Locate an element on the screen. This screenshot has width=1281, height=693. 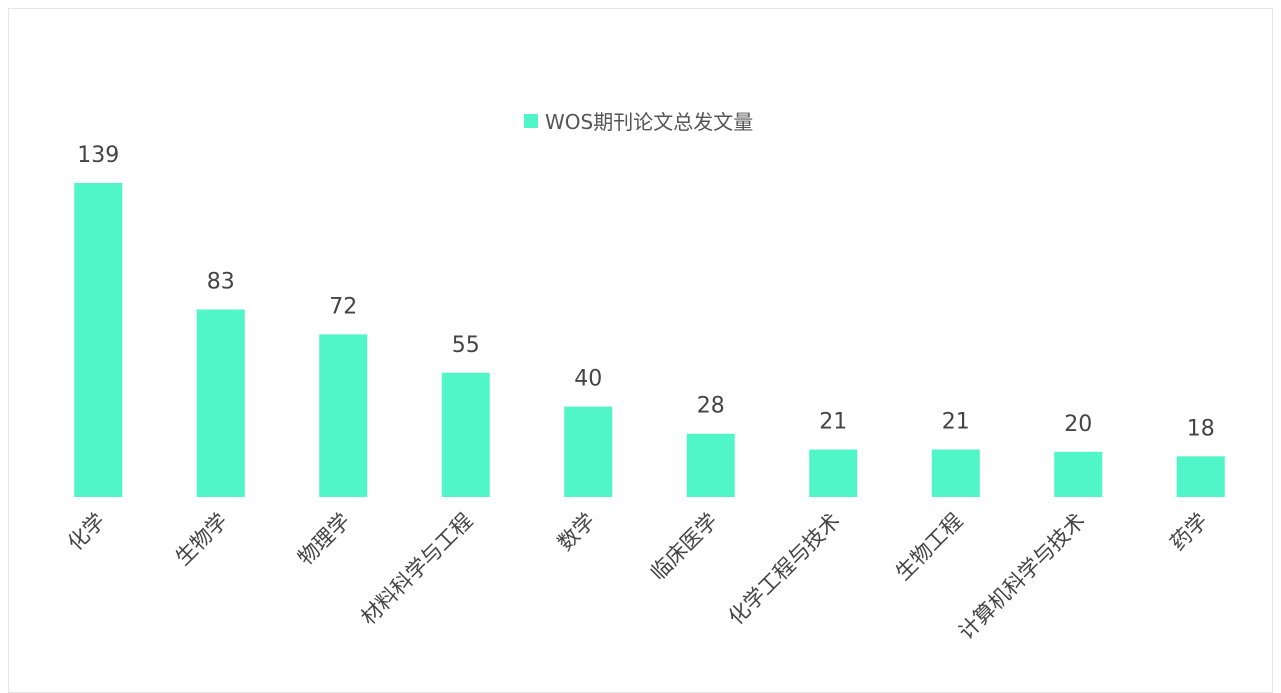
legend-label: WOS期刊论文总发文量 is located at coordinates (649, 122).